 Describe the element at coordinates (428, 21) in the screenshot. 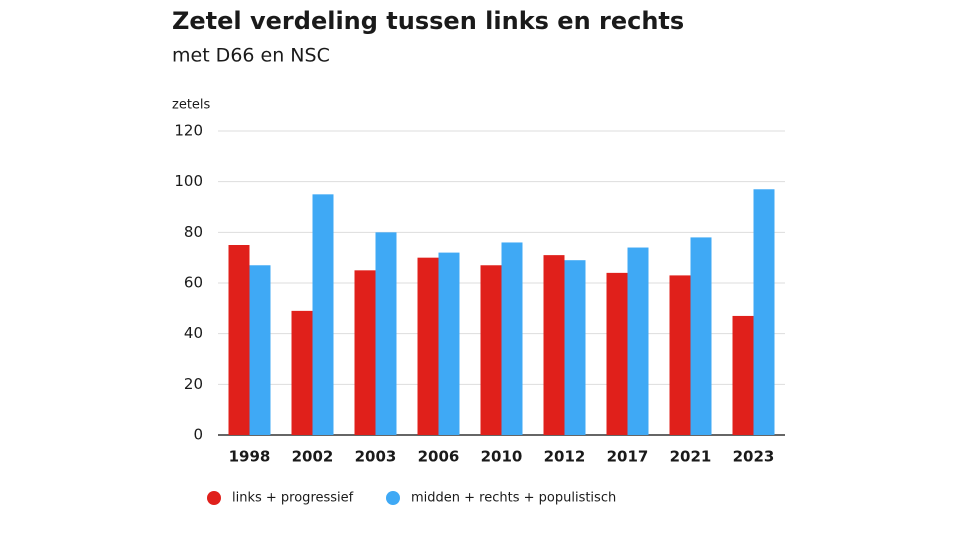

I see `chart-title: Zetel verdeling tussen links en rechts` at that location.